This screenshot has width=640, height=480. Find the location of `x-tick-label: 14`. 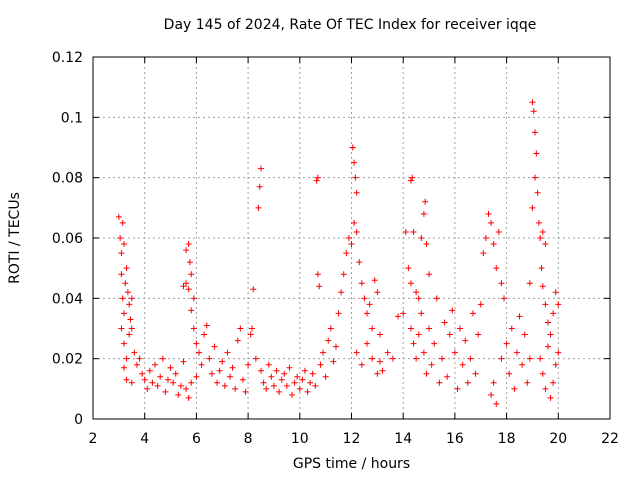

x-tick-label: 14 is located at coordinates (403, 439).